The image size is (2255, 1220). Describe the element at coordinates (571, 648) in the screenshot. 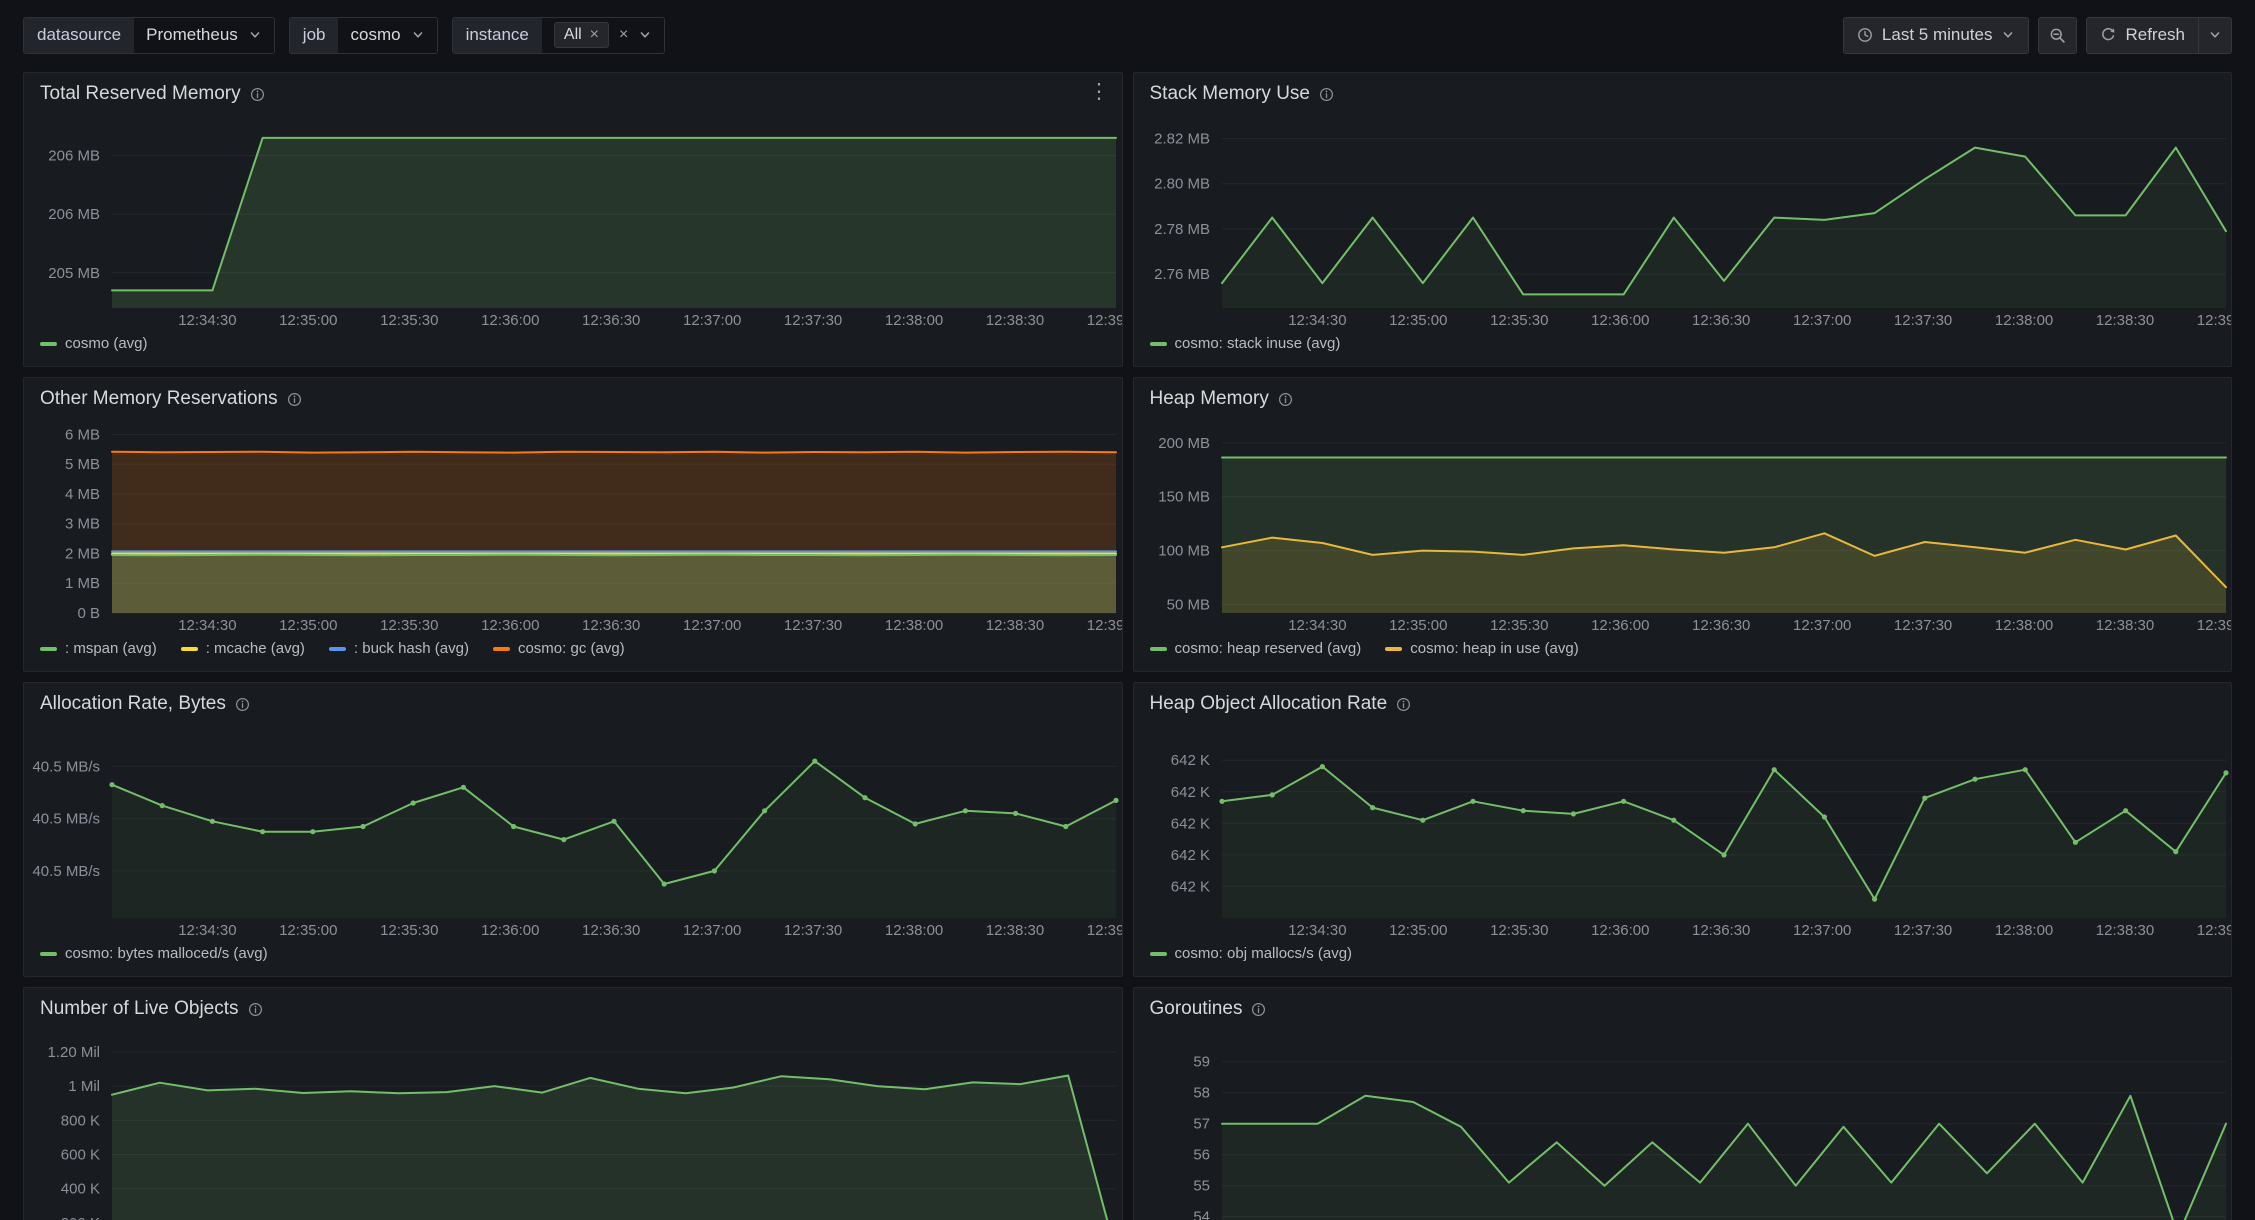

I see `legend-series-label: cosmo: gc (avg)` at that location.